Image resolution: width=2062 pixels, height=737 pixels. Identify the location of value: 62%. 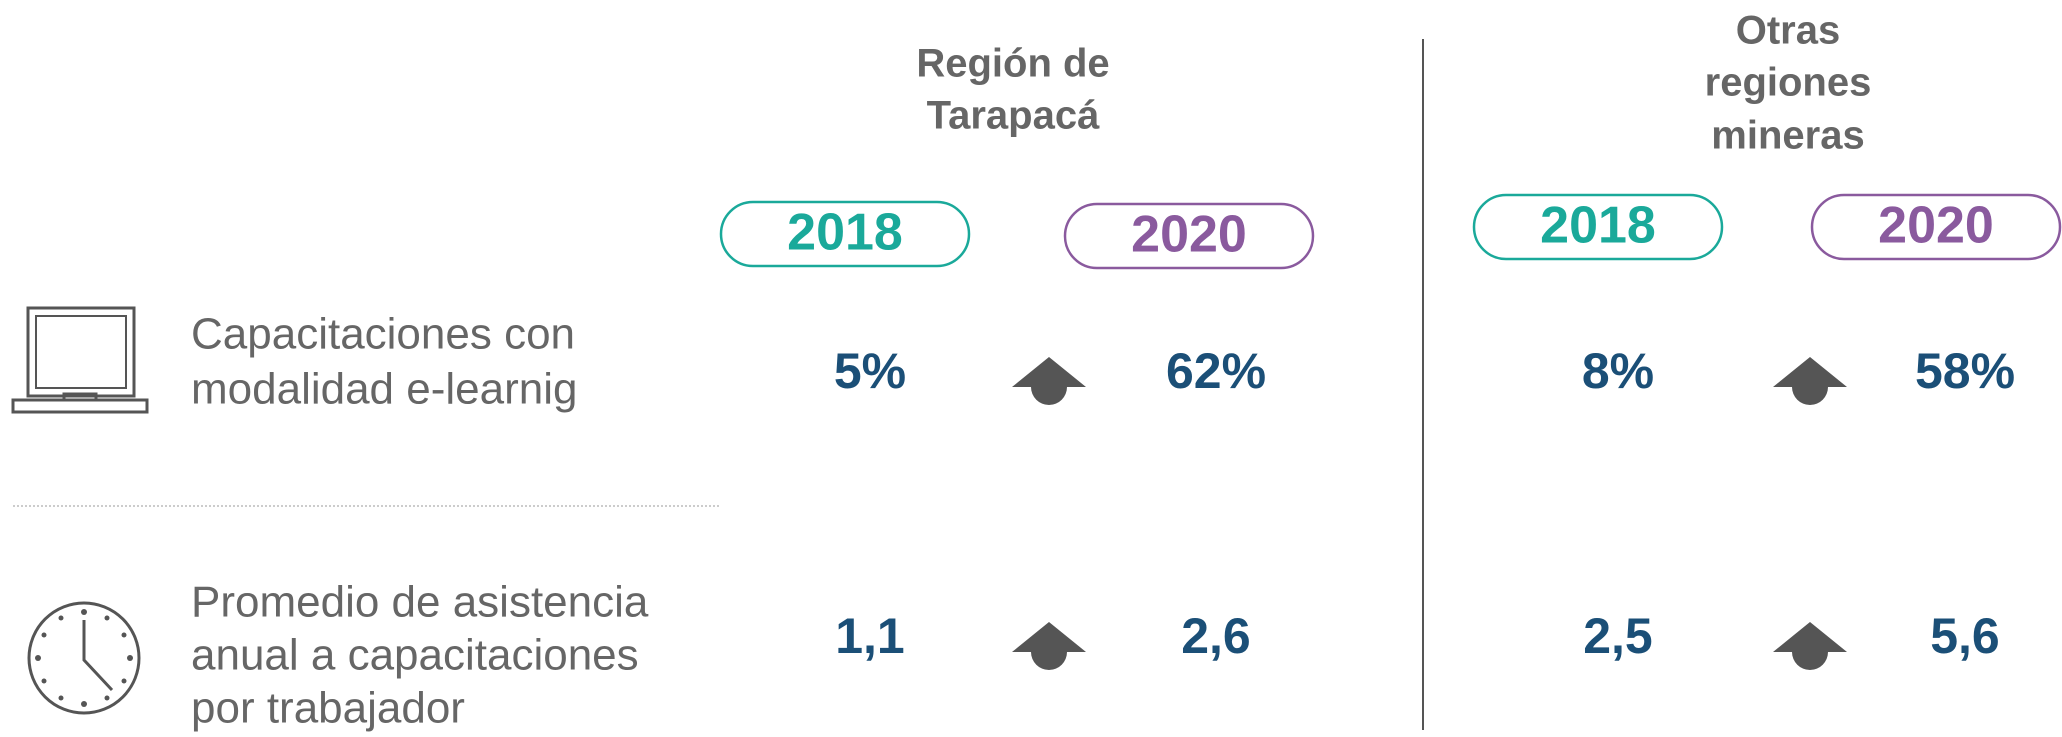
(1216, 371).